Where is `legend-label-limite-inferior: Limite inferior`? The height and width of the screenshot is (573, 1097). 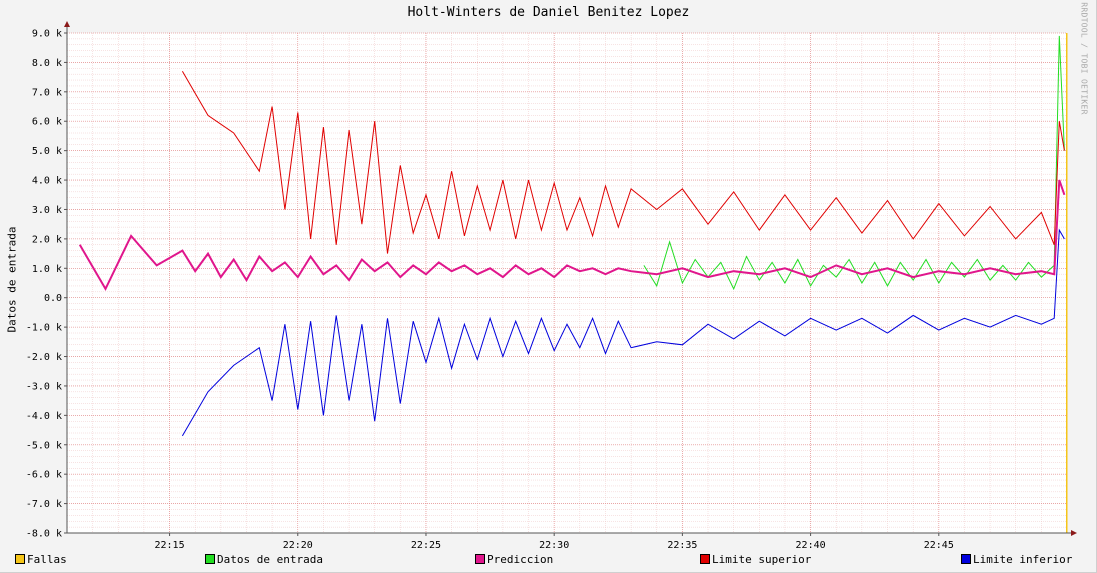
legend-label-limite-inferior: Limite inferior is located at coordinates (1023, 559).